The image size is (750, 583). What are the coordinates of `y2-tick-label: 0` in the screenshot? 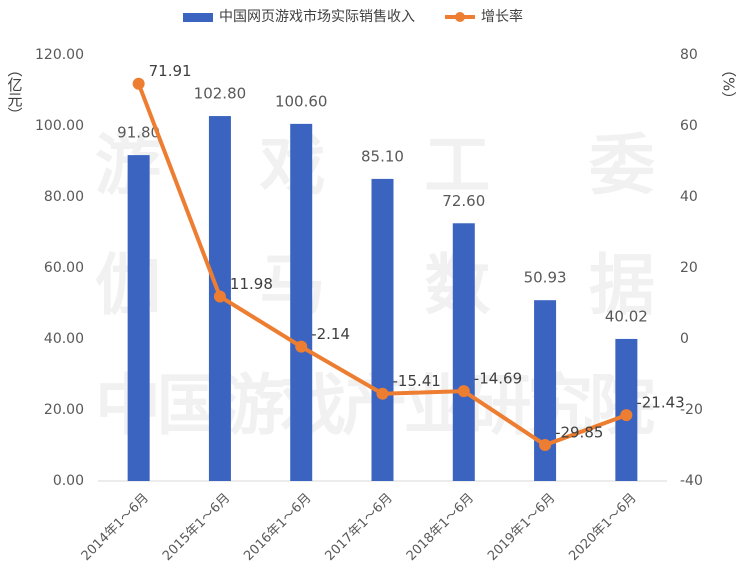 It's located at (684, 339).